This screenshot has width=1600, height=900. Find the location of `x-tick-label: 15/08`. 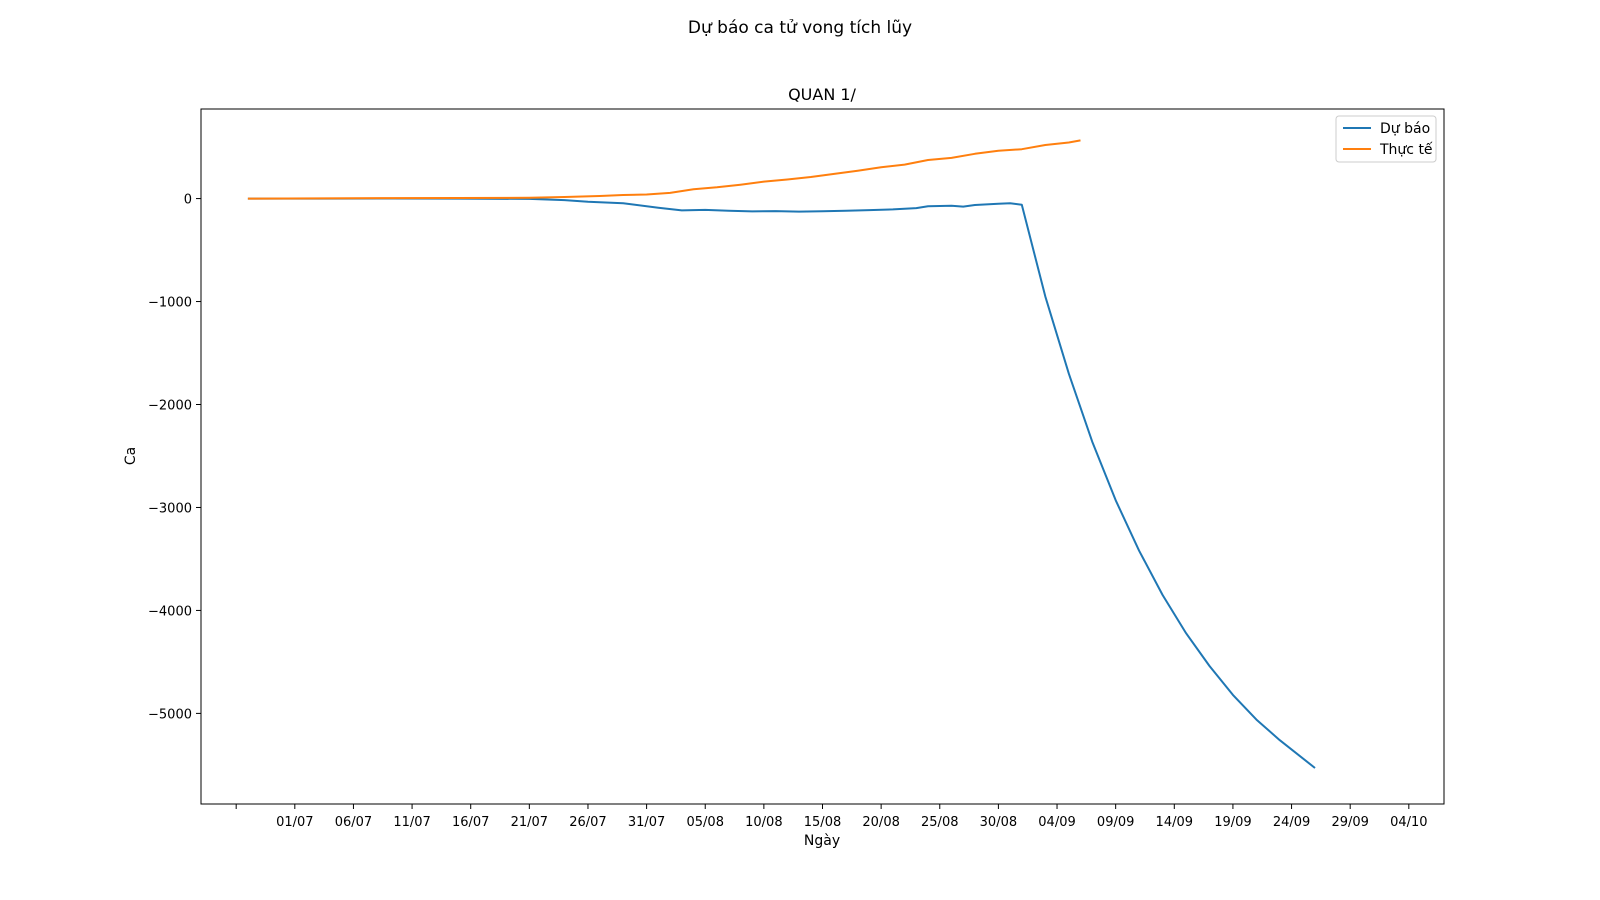

x-tick-label: 15/08 is located at coordinates (822, 822).